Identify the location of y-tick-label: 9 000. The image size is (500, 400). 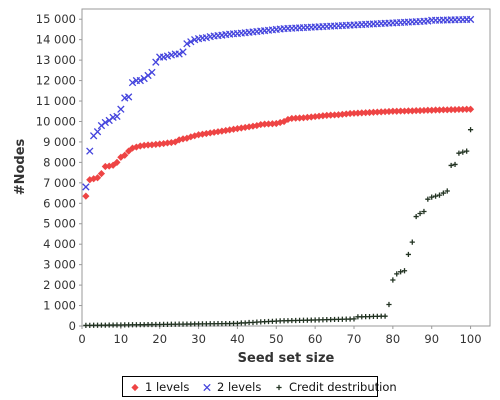
(59, 142).